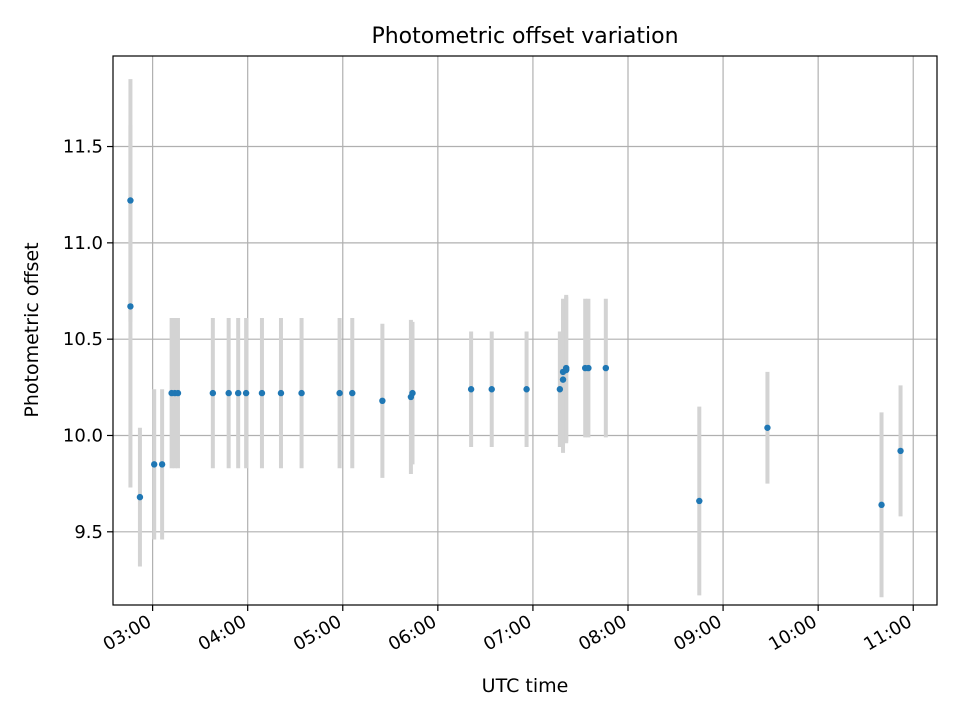  What do you see at coordinates (83, 339) in the screenshot?
I see `y-tick-label: 10.5` at bounding box center [83, 339].